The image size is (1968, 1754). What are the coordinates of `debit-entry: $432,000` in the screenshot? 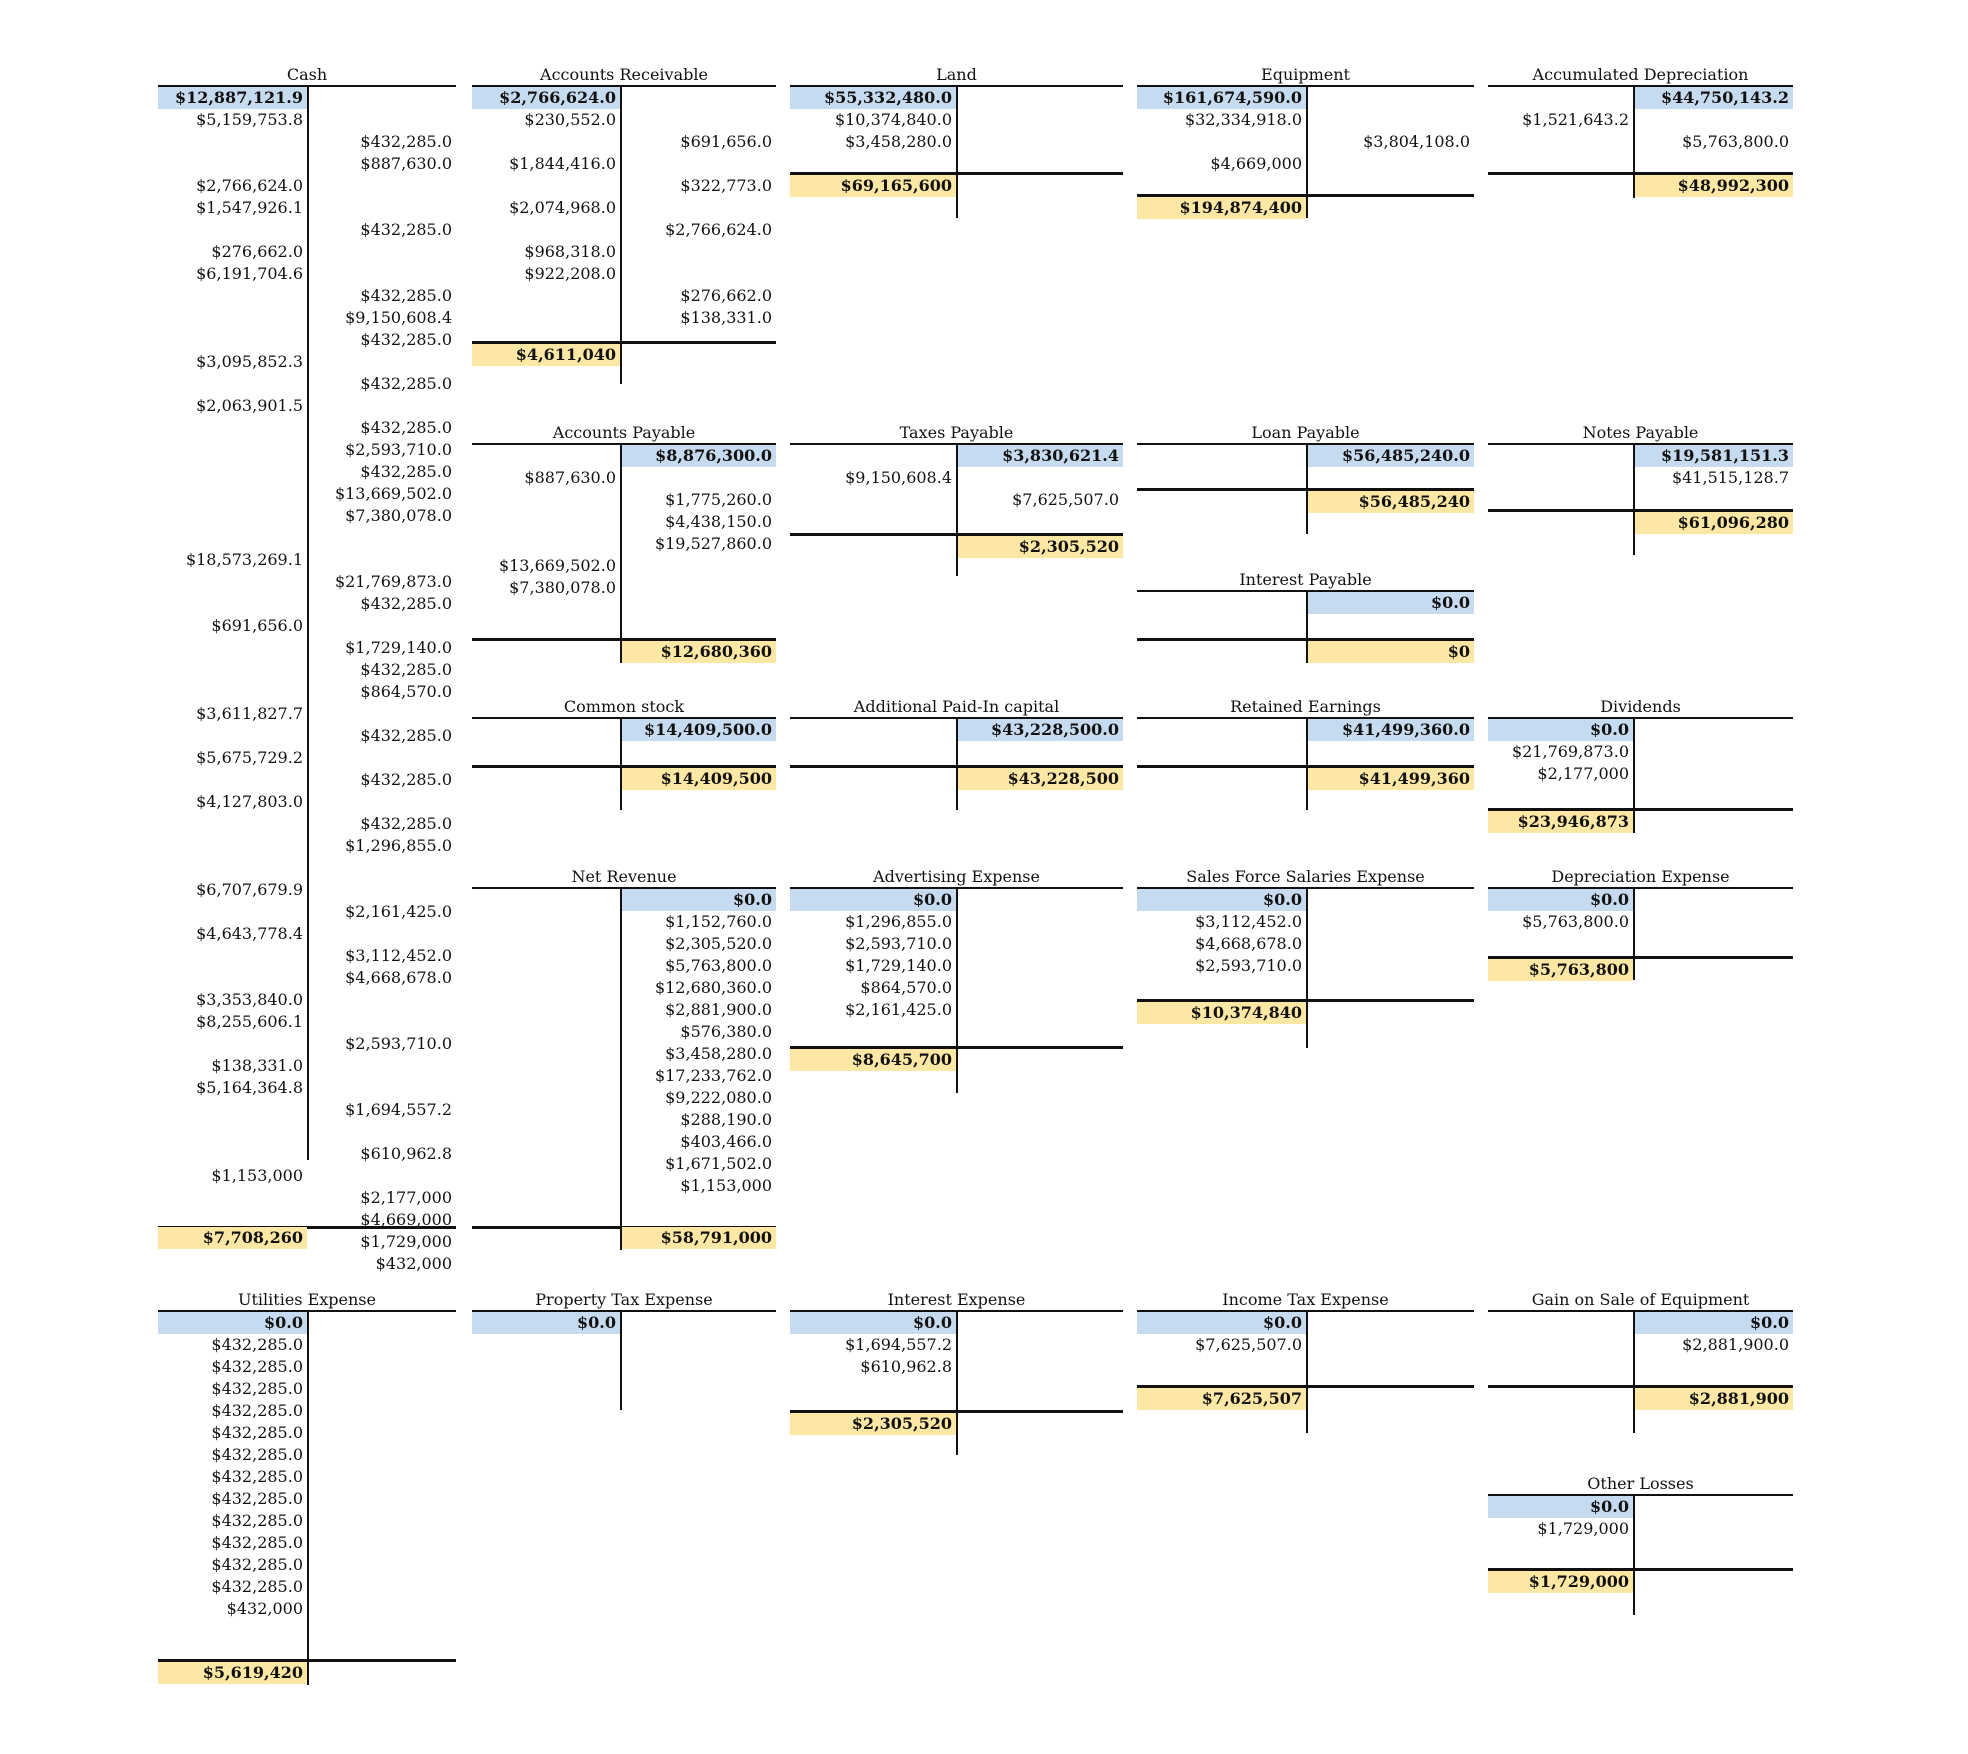 It's located at (264, 1608).